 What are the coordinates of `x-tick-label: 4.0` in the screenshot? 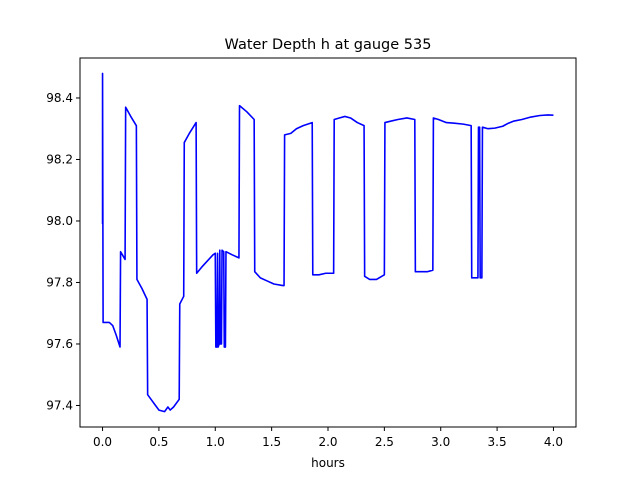 It's located at (553, 442).